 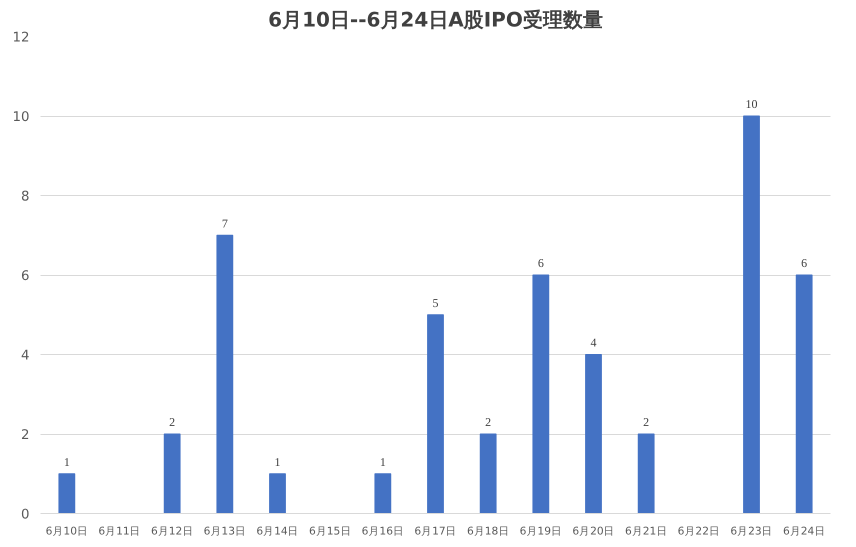 I want to click on data-label: 10, so click(x=752, y=104).